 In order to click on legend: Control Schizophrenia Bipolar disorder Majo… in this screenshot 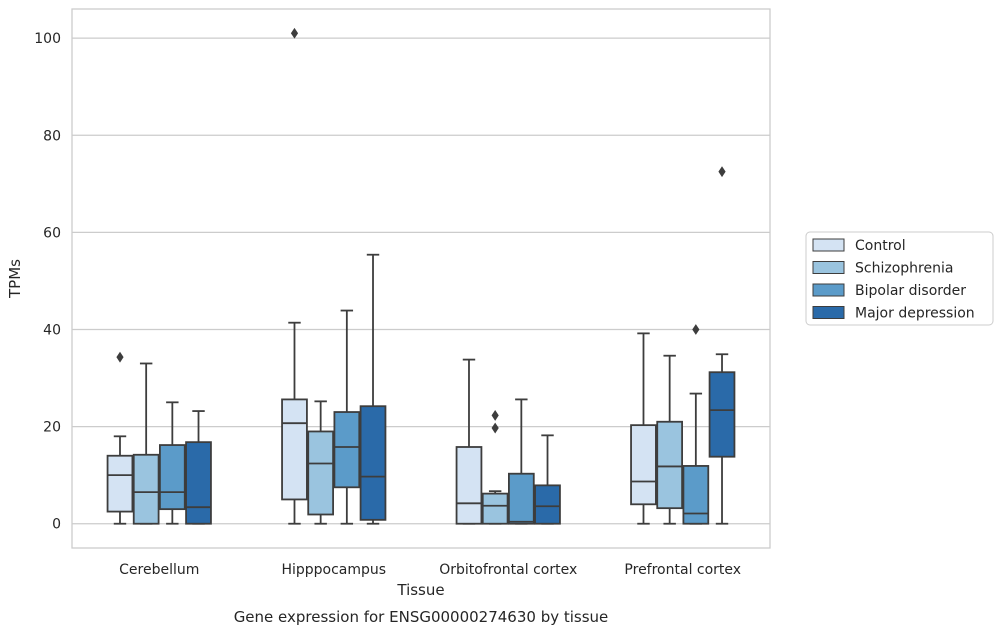, I will do `click(899, 278)`.